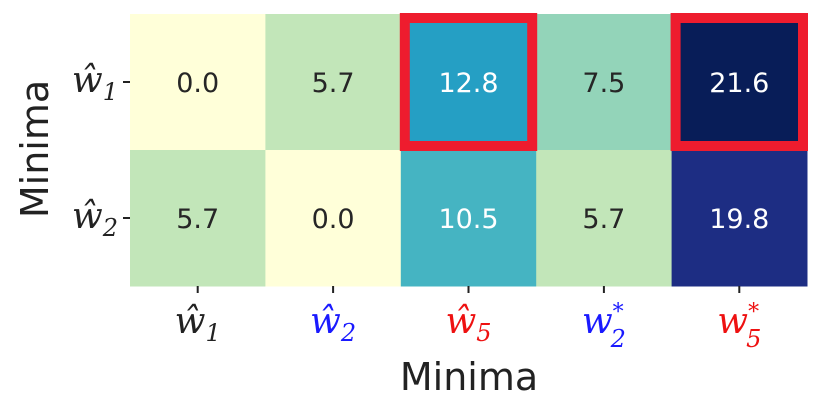 This screenshot has height=411, width=822. What do you see at coordinates (469, 377) in the screenshot?
I see `x-axis-label: Minima` at bounding box center [469, 377].